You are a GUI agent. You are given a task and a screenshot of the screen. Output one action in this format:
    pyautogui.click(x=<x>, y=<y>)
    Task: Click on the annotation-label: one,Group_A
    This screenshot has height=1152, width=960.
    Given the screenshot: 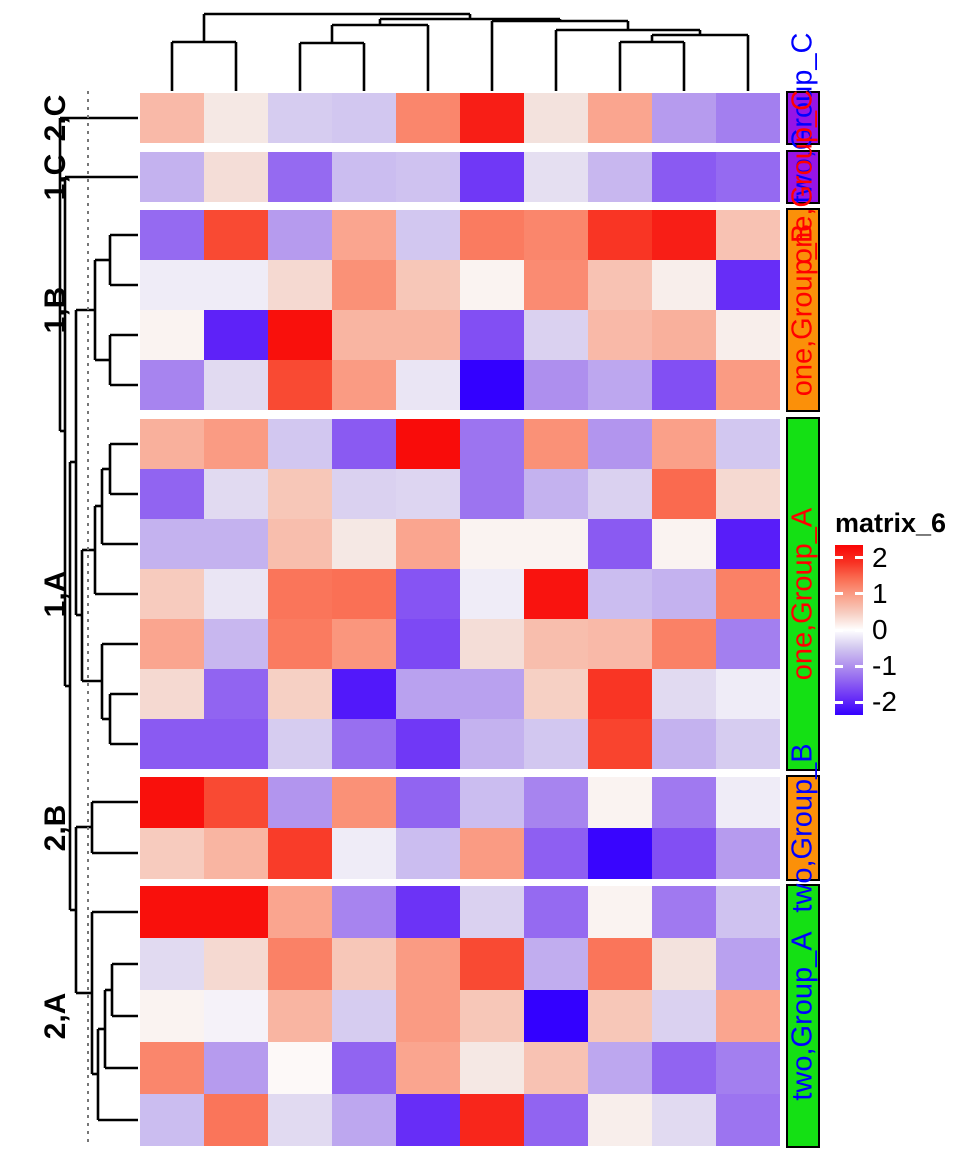 What is the action you would take?
    pyautogui.click(x=802, y=594)
    